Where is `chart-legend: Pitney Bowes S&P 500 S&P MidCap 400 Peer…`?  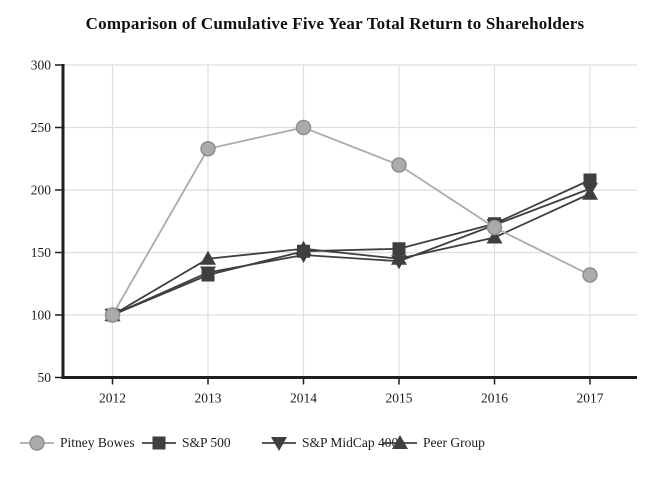
chart-legend: Pitney Bowes S&P 500 S&P MidCap 400 Peer… is located at coordinates (335, 444).